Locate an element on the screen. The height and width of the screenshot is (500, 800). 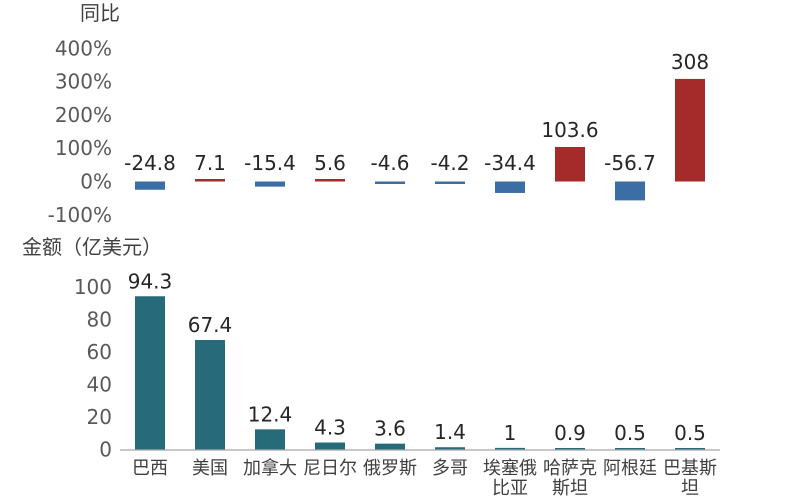
category-label-line: 坦 is located at coordinates (690, 488).